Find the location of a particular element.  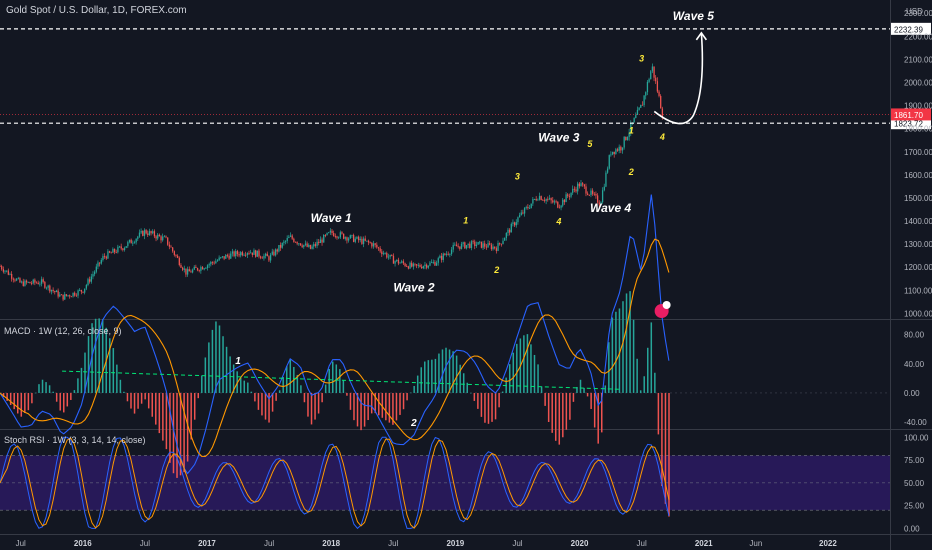

time-tick-label: Jul is located at coordinates (145, 543).